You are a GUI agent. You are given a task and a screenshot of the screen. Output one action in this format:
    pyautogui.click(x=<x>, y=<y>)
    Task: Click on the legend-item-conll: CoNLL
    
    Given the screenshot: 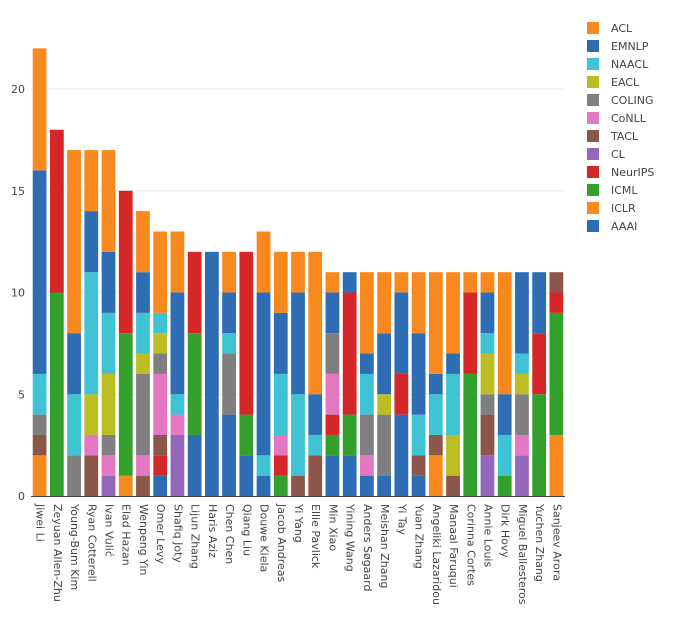 What is the action you would take?
    pyautogui.click(x=617, y=118)
    